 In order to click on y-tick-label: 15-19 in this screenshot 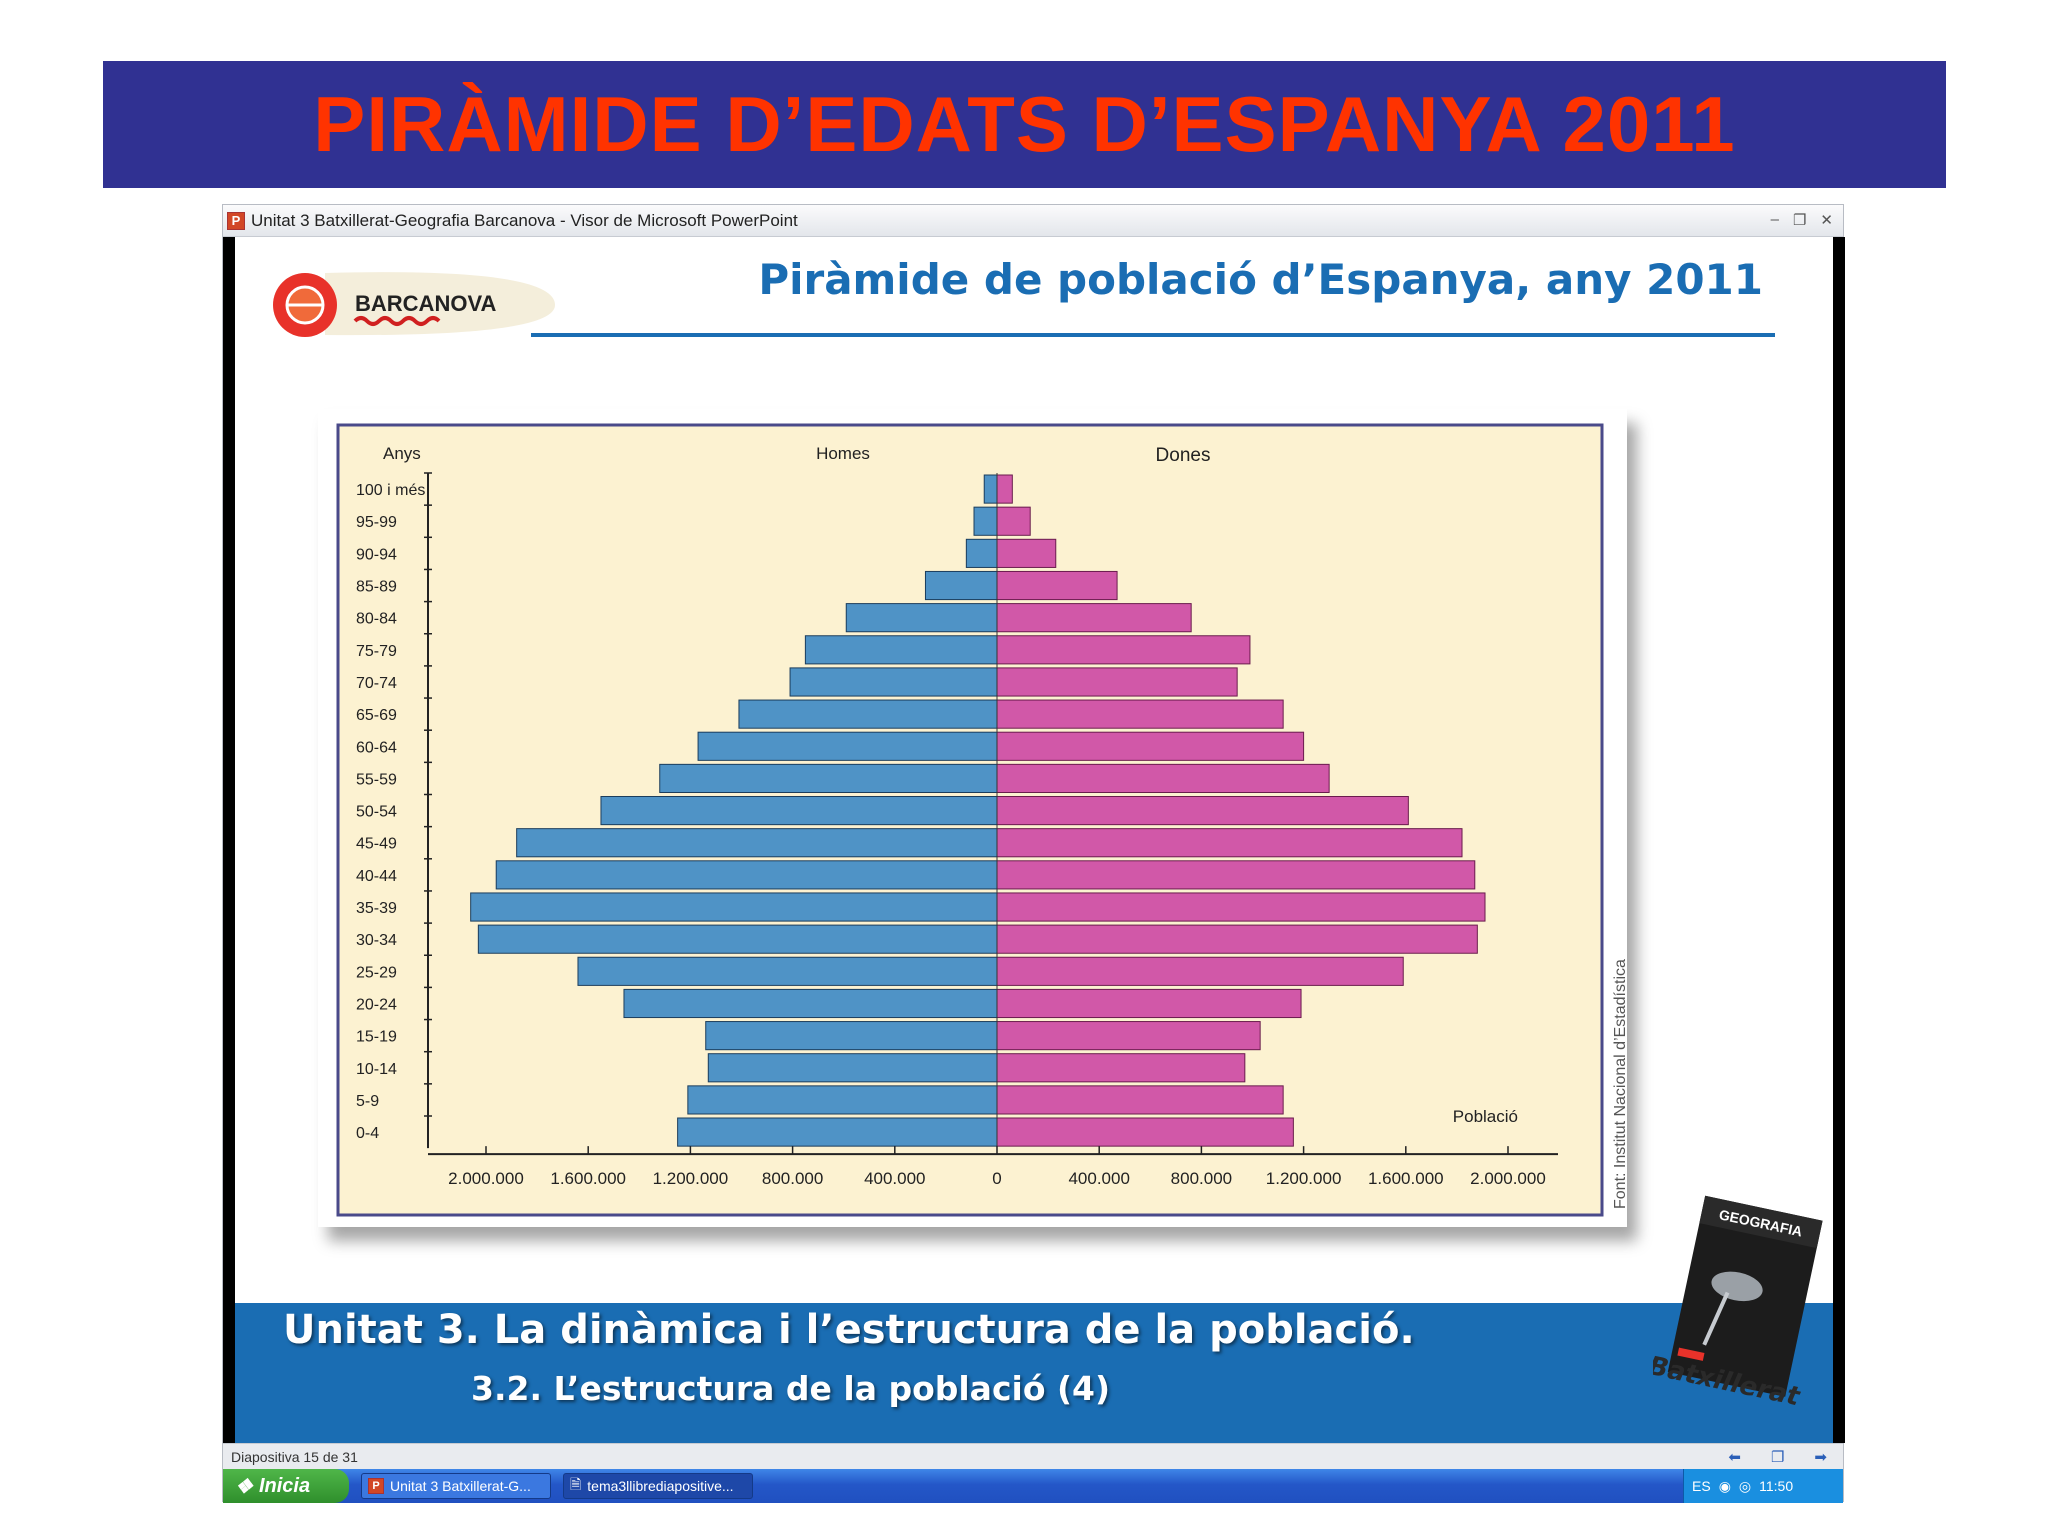, I will do `click(376, 1037)`.